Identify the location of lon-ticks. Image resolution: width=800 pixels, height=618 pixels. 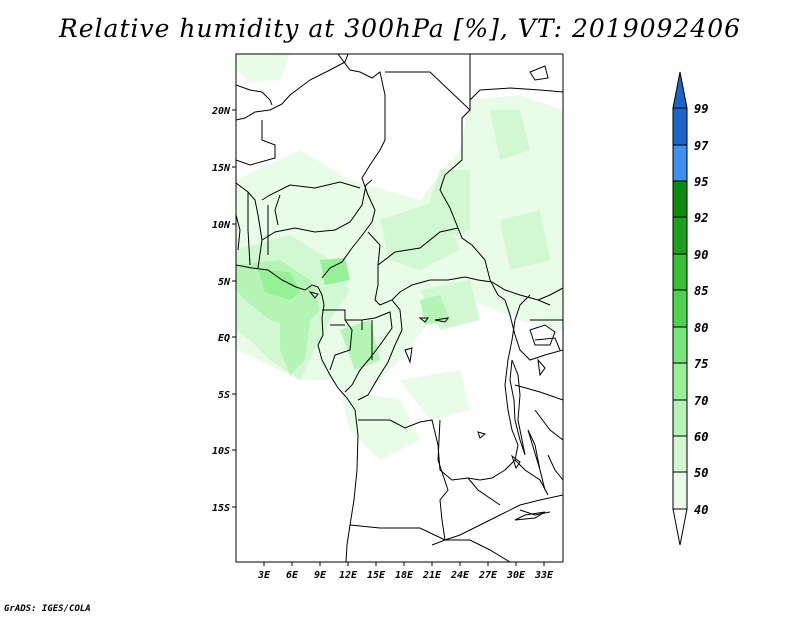
(404, 564).